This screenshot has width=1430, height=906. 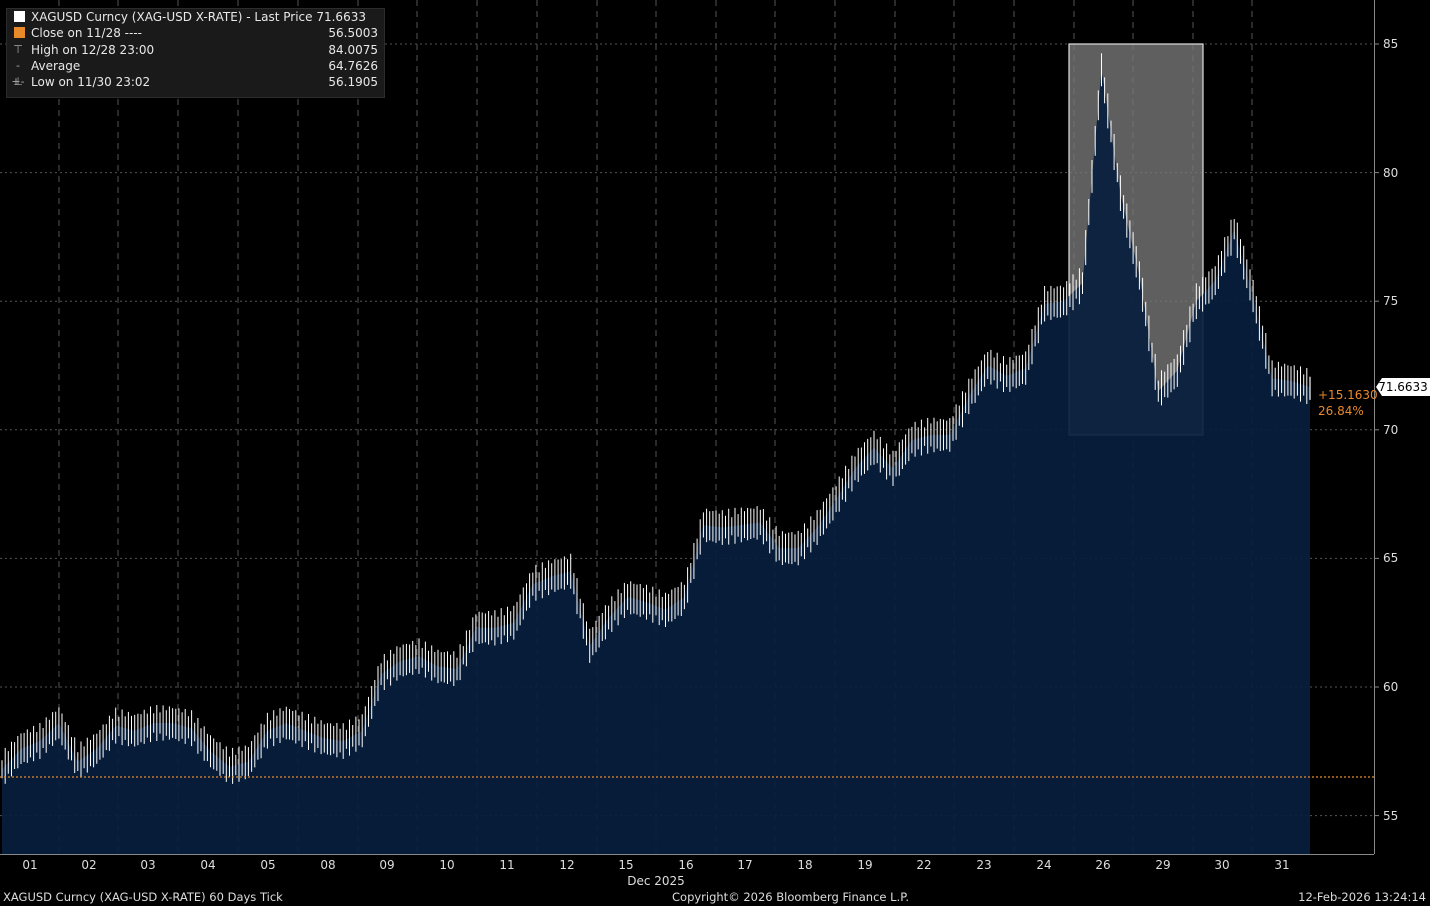 I want to click on x-tick-label: 03, so click(x=148, y=865).